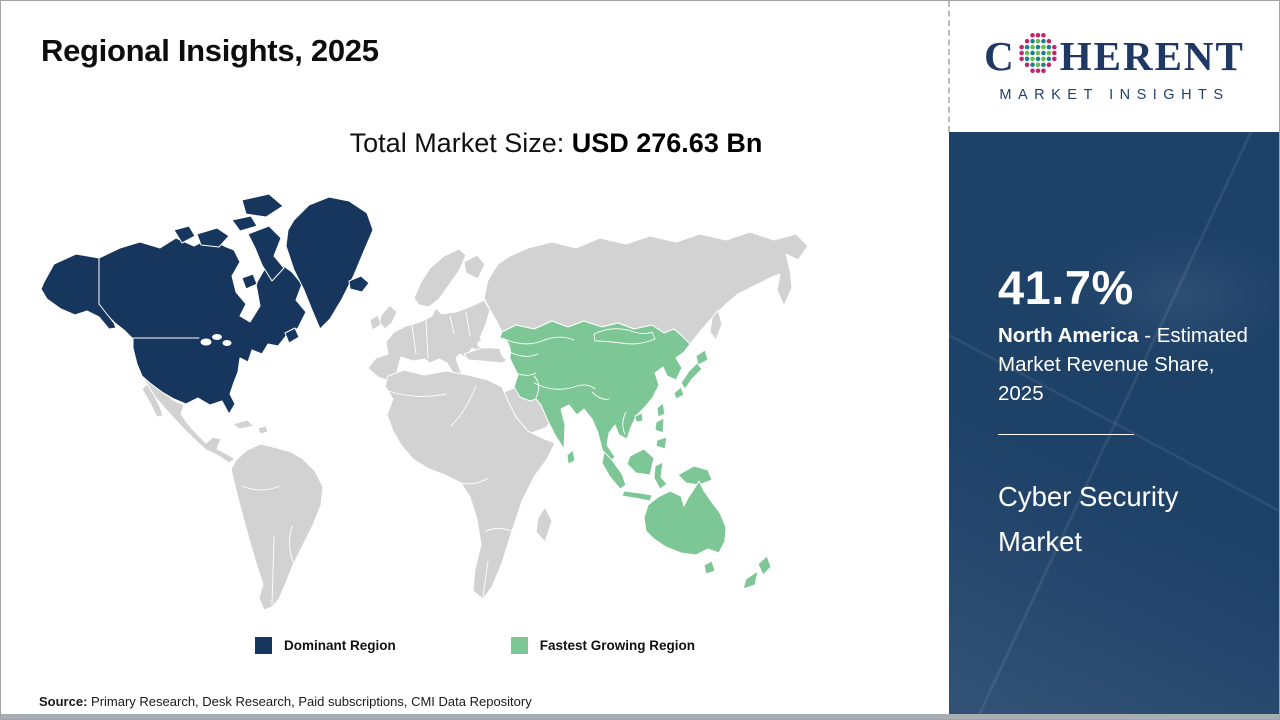  I want to click on legend-item-growing: Fastest Growing Region, so click(602, 645).